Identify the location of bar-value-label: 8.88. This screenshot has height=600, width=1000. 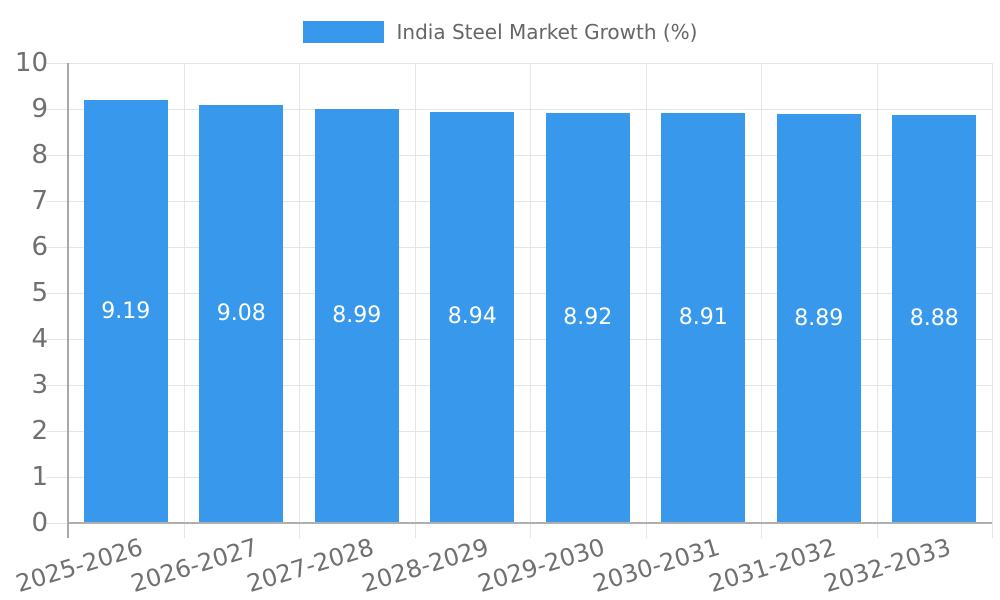
(934, 318).